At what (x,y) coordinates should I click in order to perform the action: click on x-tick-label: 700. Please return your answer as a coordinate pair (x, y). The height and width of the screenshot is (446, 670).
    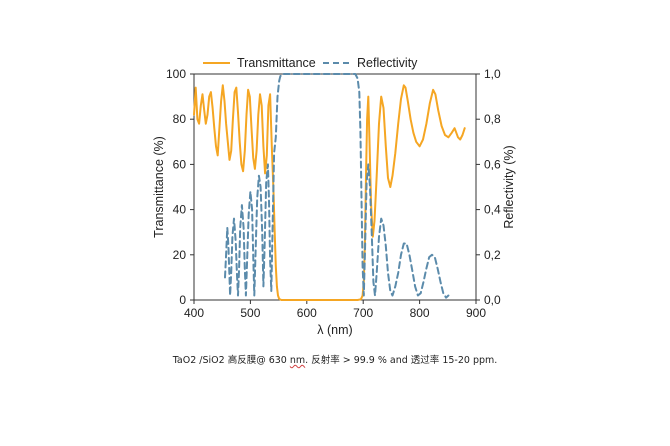
    Looking at the image, I should click on (363, 313).